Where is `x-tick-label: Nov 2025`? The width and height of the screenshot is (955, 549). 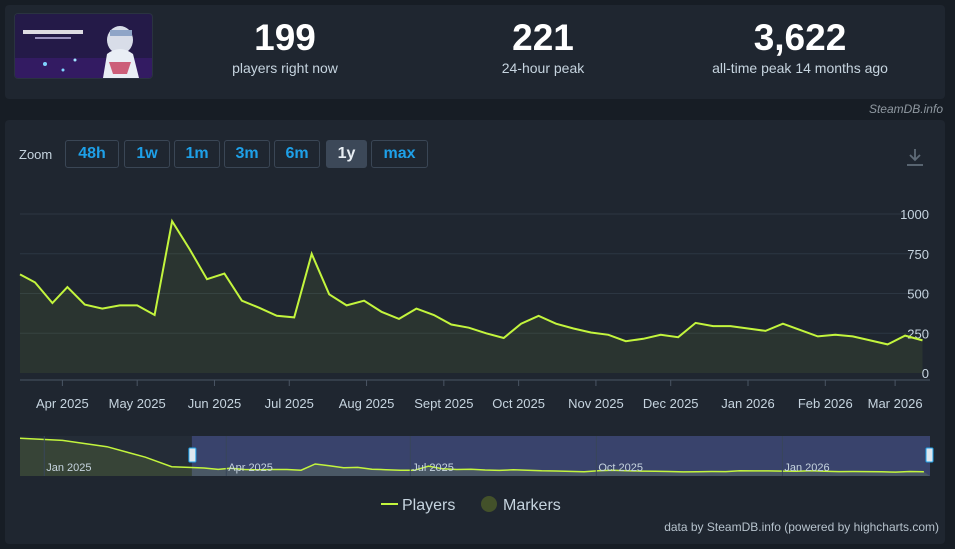 x-tick-label: Nov 2025 is located at coordinates (596, 403).